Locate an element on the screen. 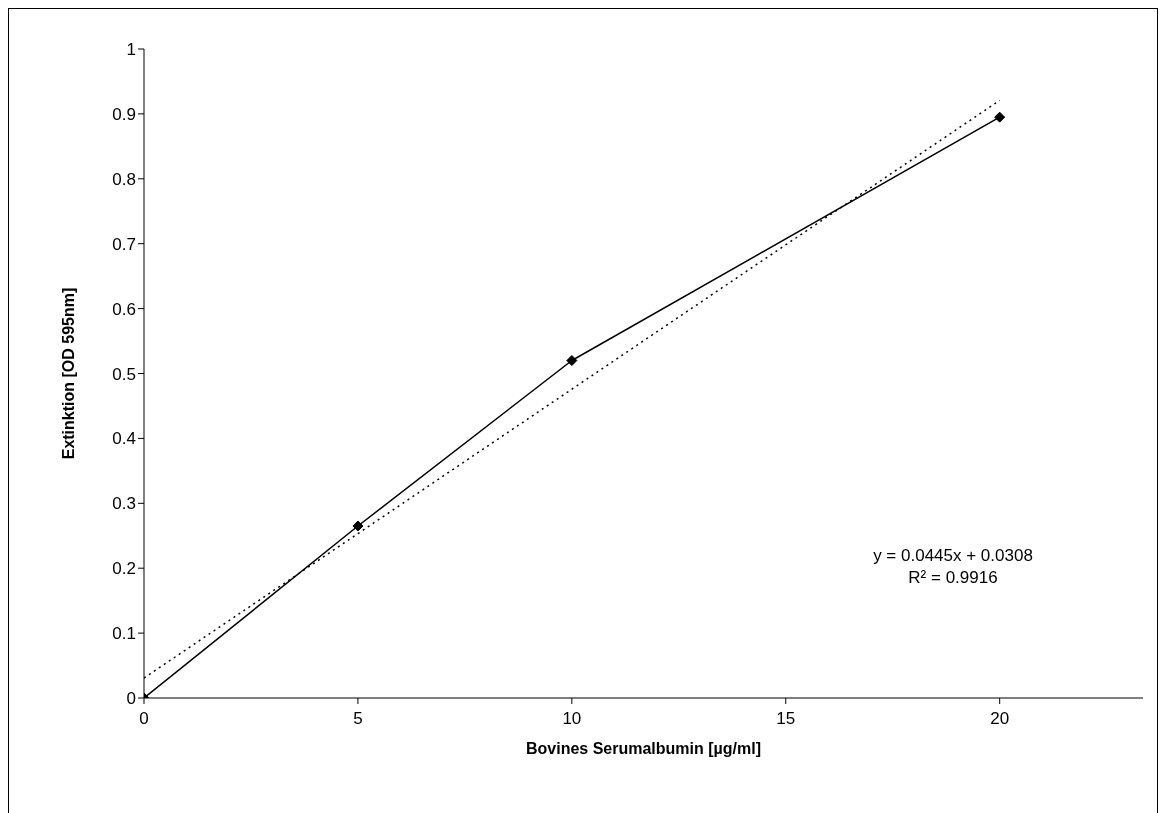  annotation: R² = 0.9916 is located at coordinates (953, 578).